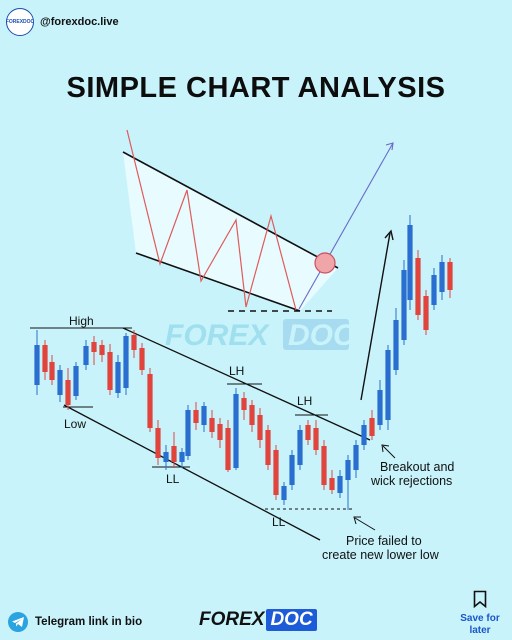  What do you see at coordinates (20, 22) in the screenshot?
I see `avatar: FOREXDOC` at bounding box center [20, 22].